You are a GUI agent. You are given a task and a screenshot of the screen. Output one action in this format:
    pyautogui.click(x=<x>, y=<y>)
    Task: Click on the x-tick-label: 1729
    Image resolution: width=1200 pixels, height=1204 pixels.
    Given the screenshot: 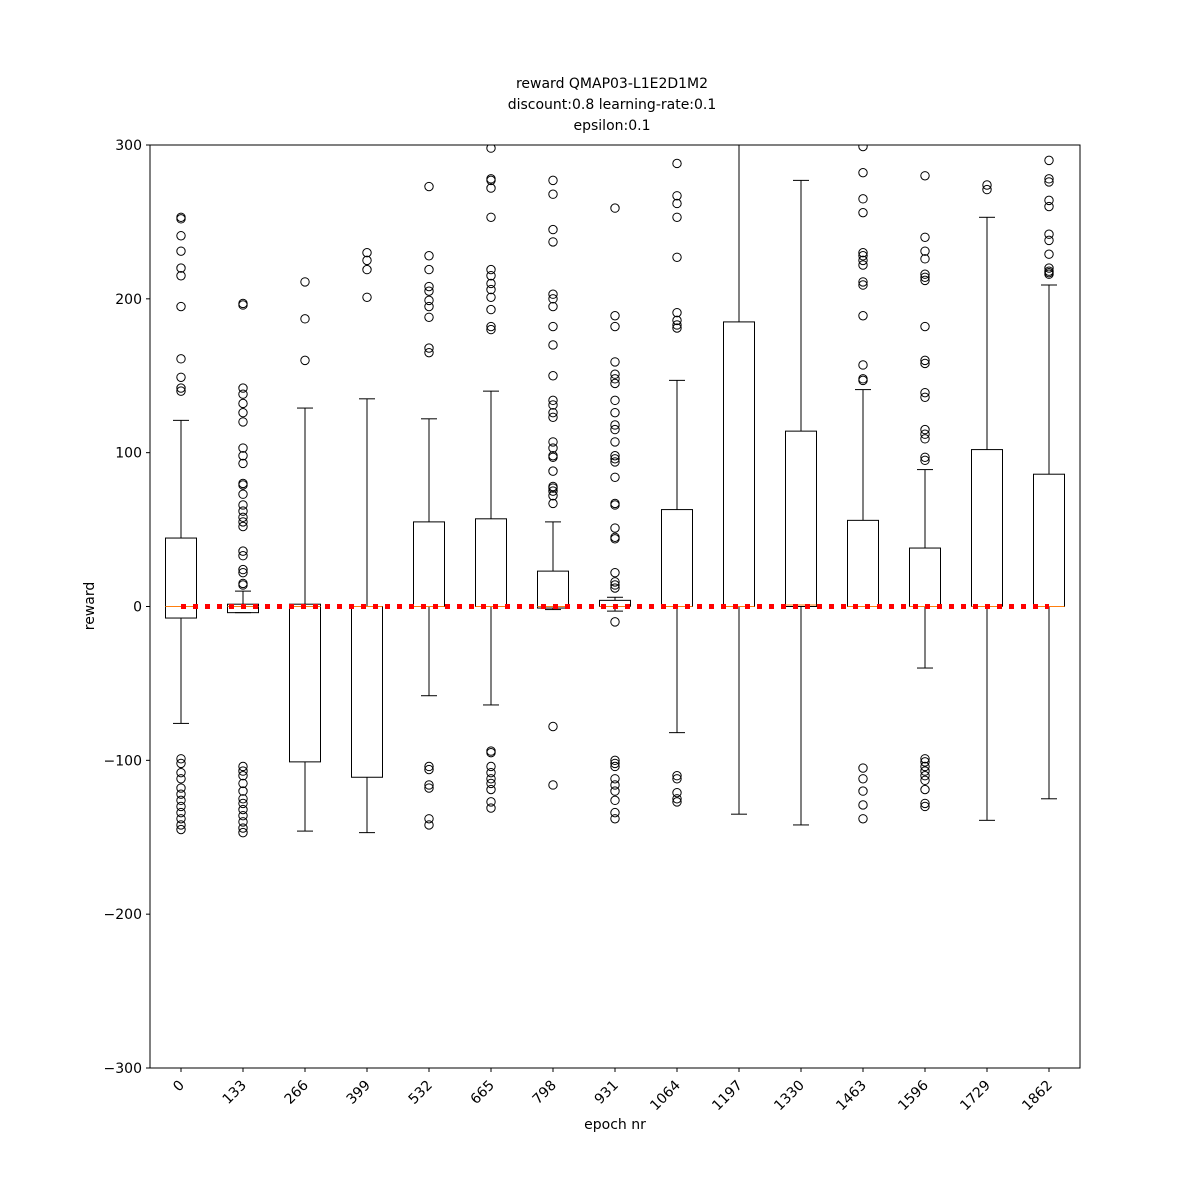 What is the action you would take?
    pyautogui.click(x=975, y=1096)
    